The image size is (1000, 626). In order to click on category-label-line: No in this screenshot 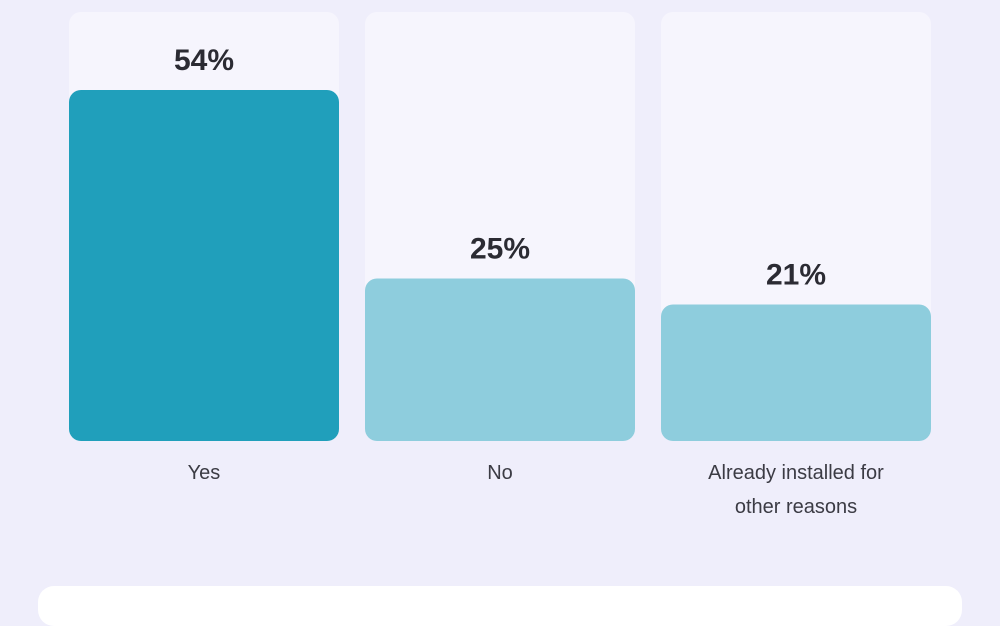, I will do `click(500, 473)`.